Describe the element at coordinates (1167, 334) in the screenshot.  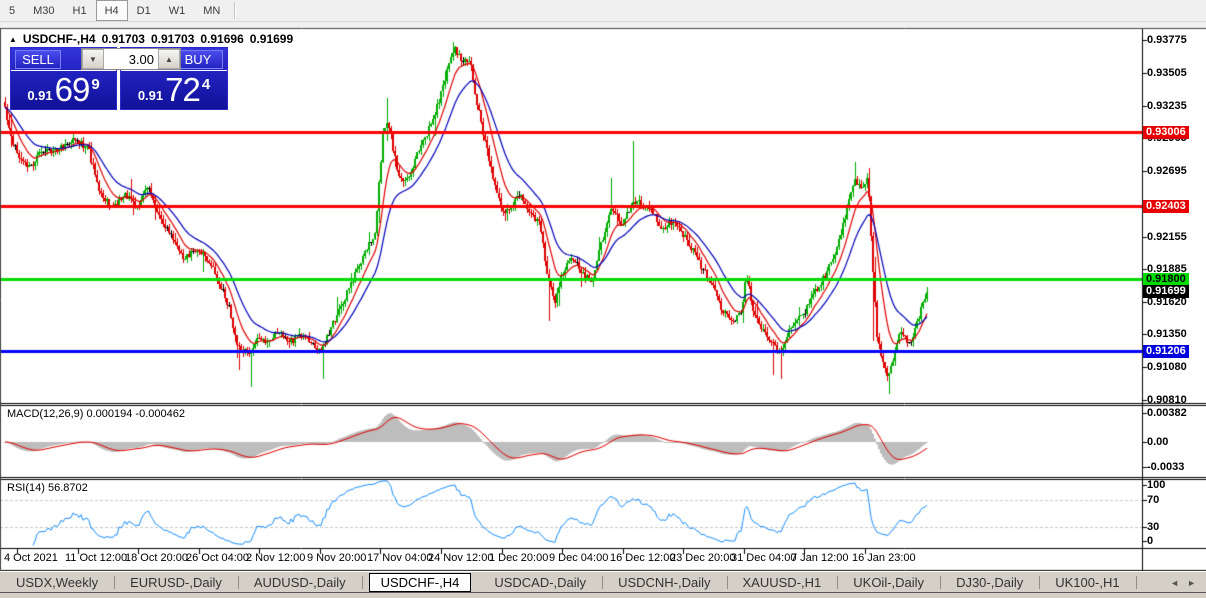
I see `price-axis-tick: 0.91350` at that location.